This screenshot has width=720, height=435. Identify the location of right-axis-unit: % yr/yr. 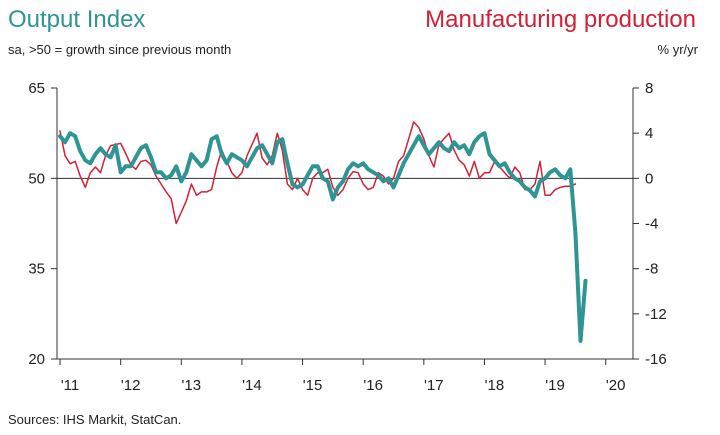
(677, 49).